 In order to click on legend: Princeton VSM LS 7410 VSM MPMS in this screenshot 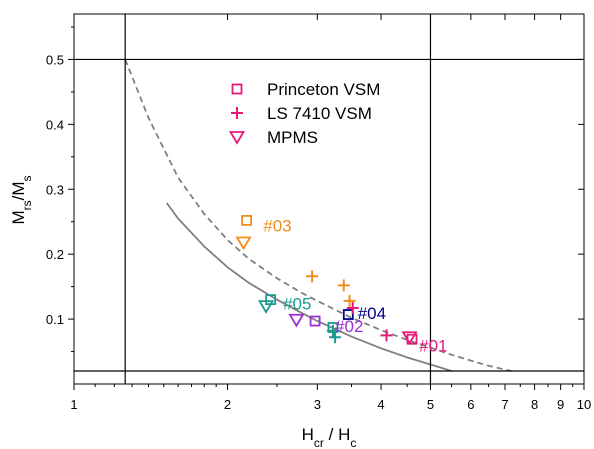, I will do `click(304, 113)`.